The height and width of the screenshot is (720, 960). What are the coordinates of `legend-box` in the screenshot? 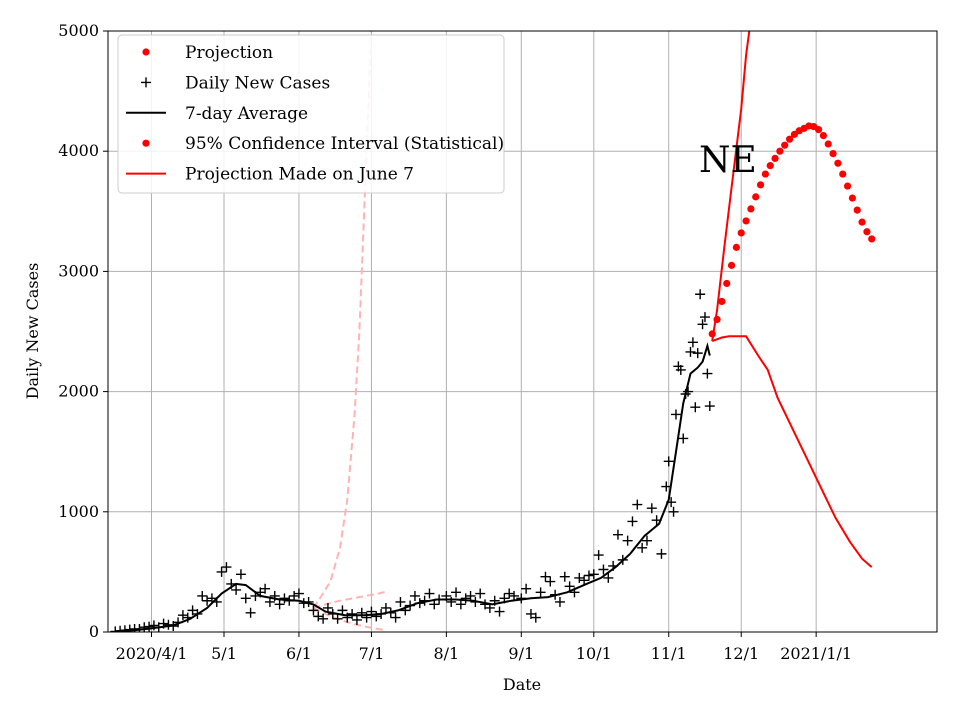 It's located at (311, 114).